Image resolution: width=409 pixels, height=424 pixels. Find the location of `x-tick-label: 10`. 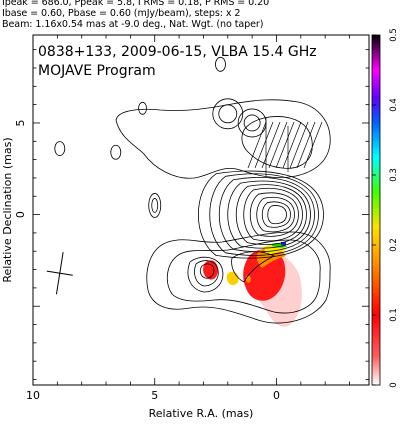

x-tick-label: 10 is located at coordinates (33, 395).